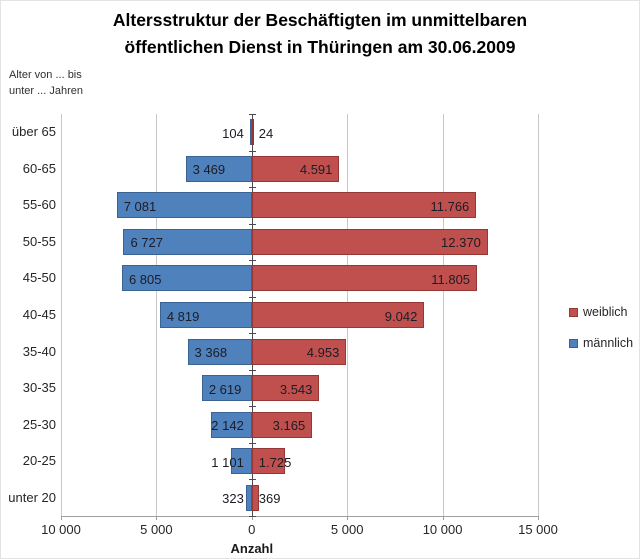  What do you see at coordinates (316, 170) in the screenshot?
I see `bar-label-weiblich: 4.591` at bounding box center [316, 170].